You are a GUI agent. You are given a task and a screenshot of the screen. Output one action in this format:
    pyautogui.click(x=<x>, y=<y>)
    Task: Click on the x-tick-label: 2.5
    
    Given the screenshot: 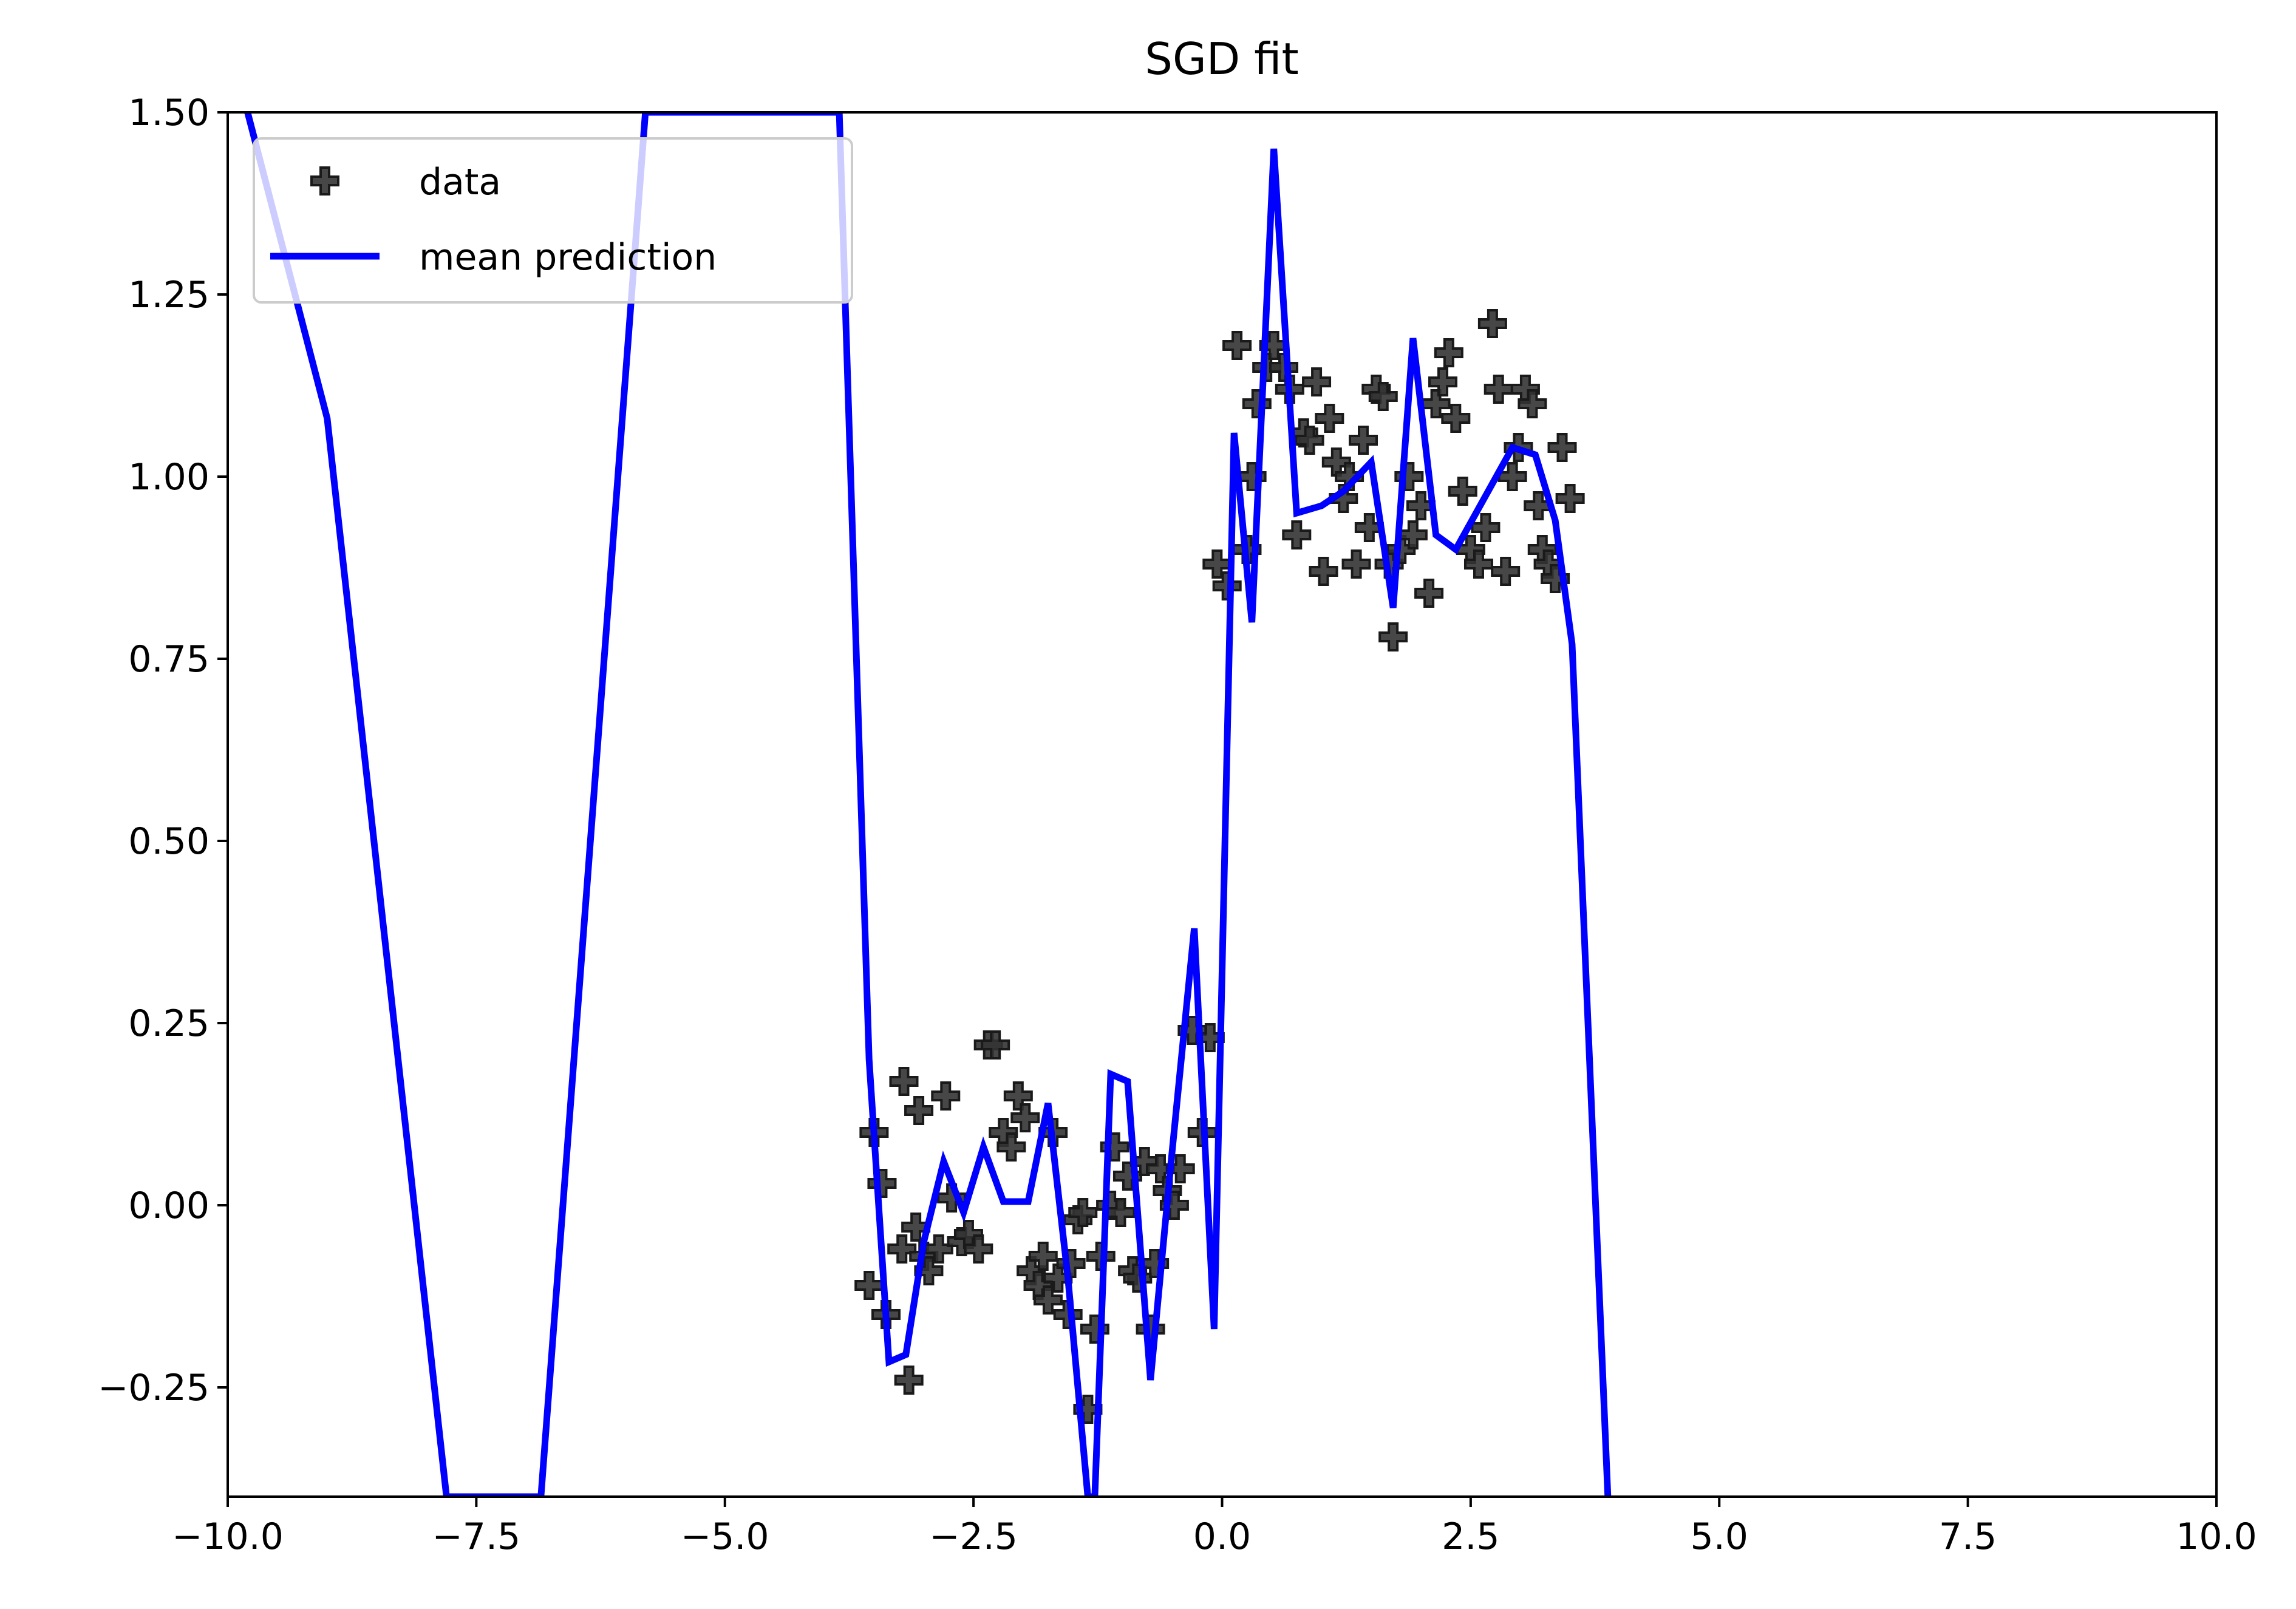 What is the action you would take?
    pyautogui.click(x=1470, y=1536)
    